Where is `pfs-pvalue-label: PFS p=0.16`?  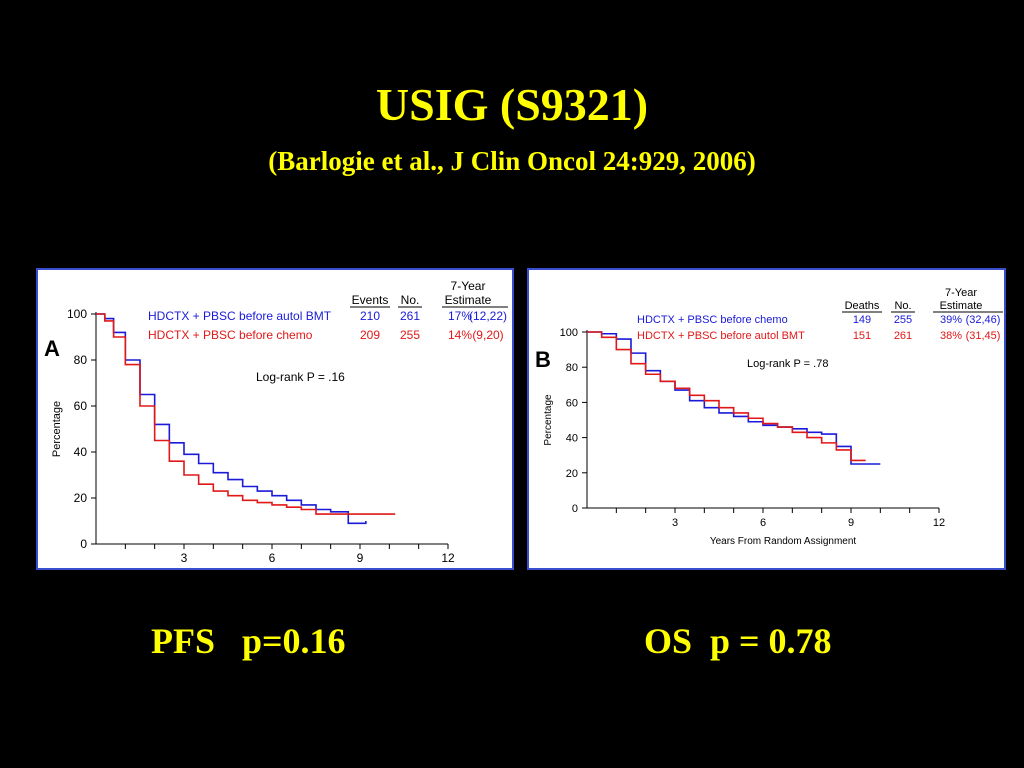 pfs-pvalue-label: PFS p=0.16 is located at coordinates (248, 641).